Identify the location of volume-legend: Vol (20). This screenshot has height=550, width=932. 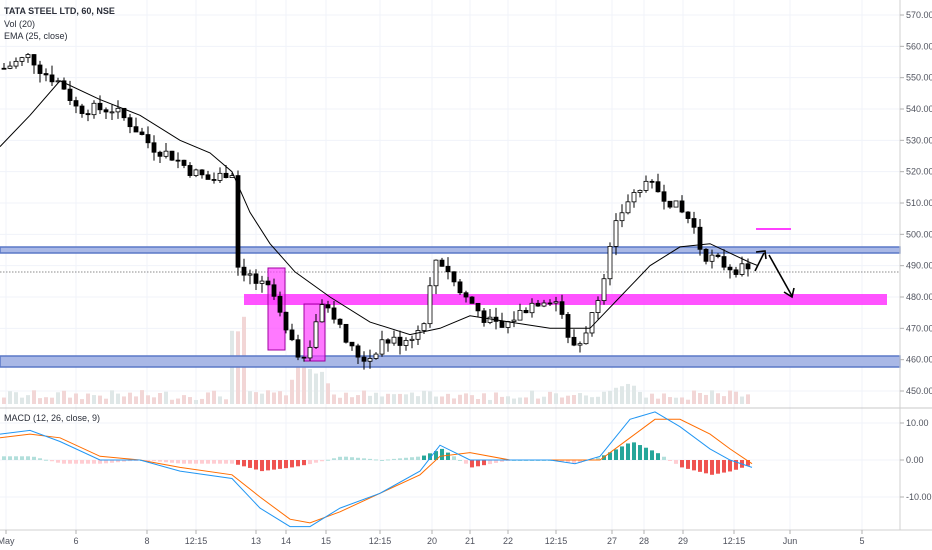
(20, 24).